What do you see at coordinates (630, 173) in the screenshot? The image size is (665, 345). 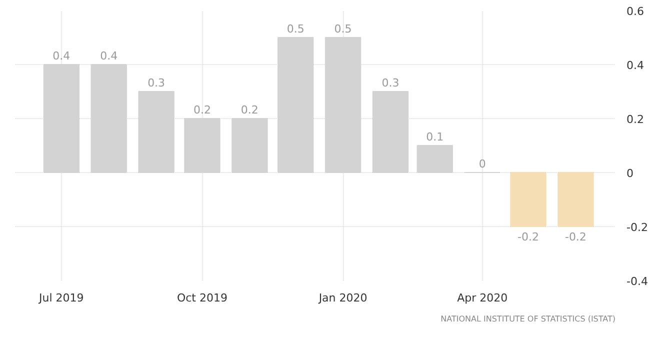 I see `y-tick-label: 0` at bounding box center [630, 173].